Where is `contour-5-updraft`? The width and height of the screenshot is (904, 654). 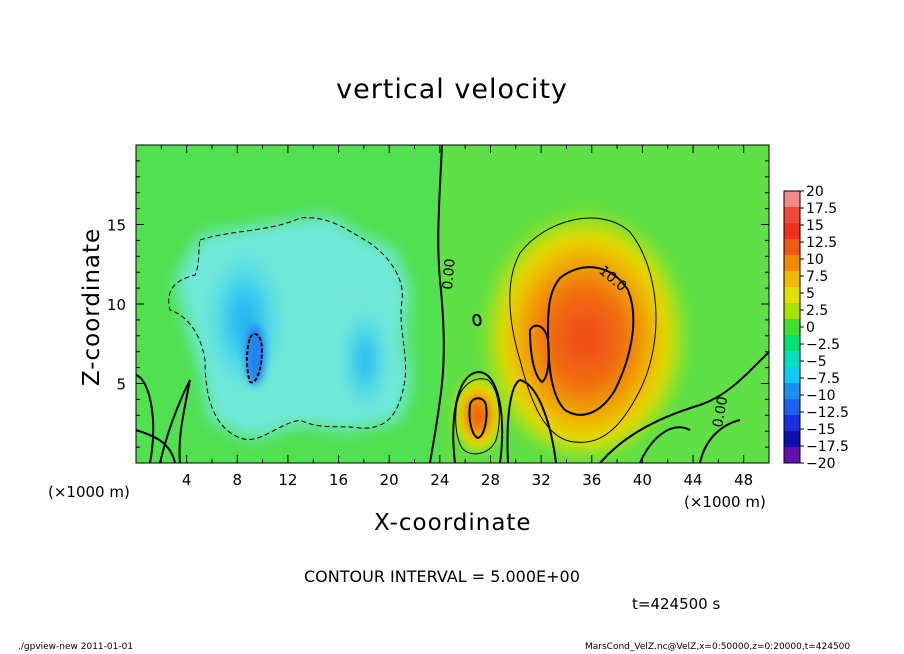 contour-5-updraft is located at coordinates (583, 330).